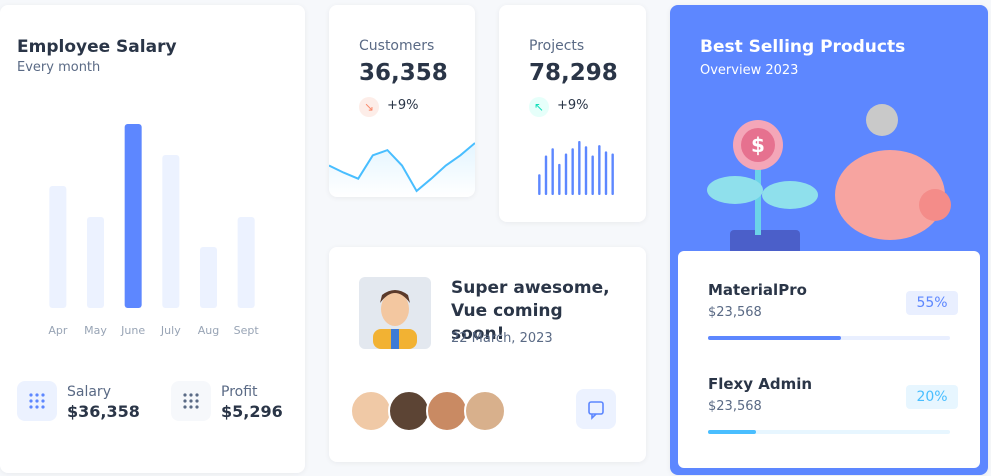  What do you see at coordinates (59, 67) in the screenshot?
I see `card-subtitle: Every month` at bounding box center [59, 67].